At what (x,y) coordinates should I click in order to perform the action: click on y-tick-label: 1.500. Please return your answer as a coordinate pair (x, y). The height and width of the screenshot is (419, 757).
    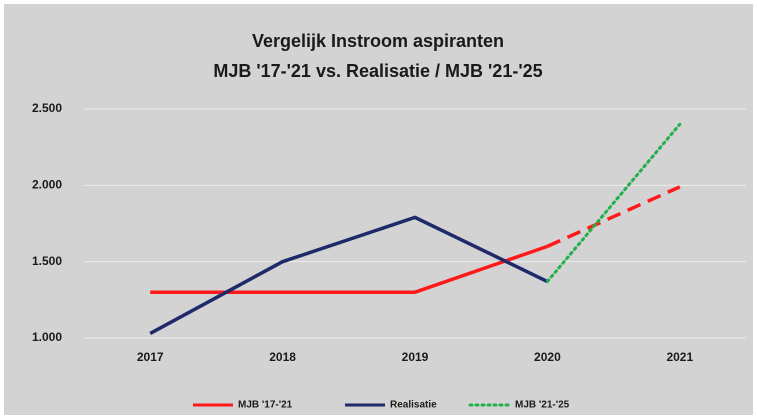
    Looking at the image, I should click on (47, 261).